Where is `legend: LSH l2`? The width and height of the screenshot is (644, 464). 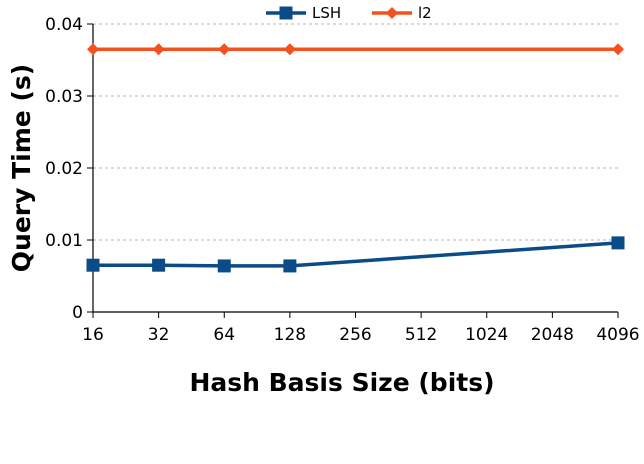
legend: LSH l2 is located at coordinates (349, 13).